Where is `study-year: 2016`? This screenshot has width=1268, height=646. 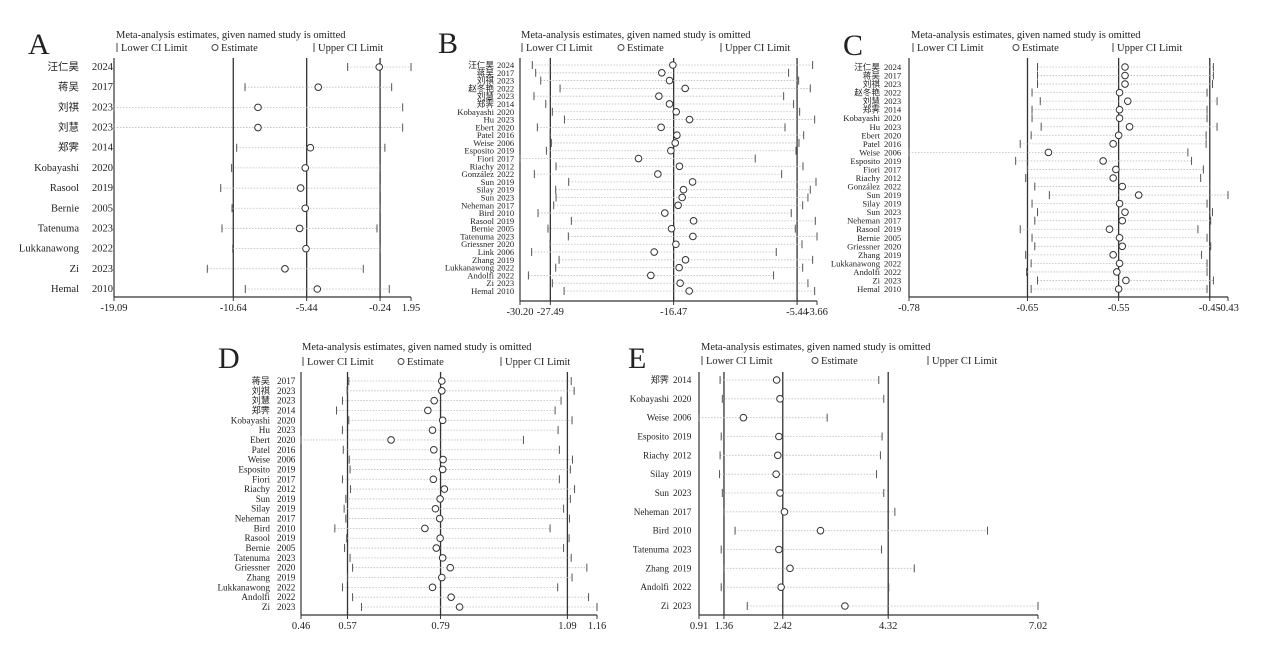
study-year: 2016 is located at coordinates (286, 450).